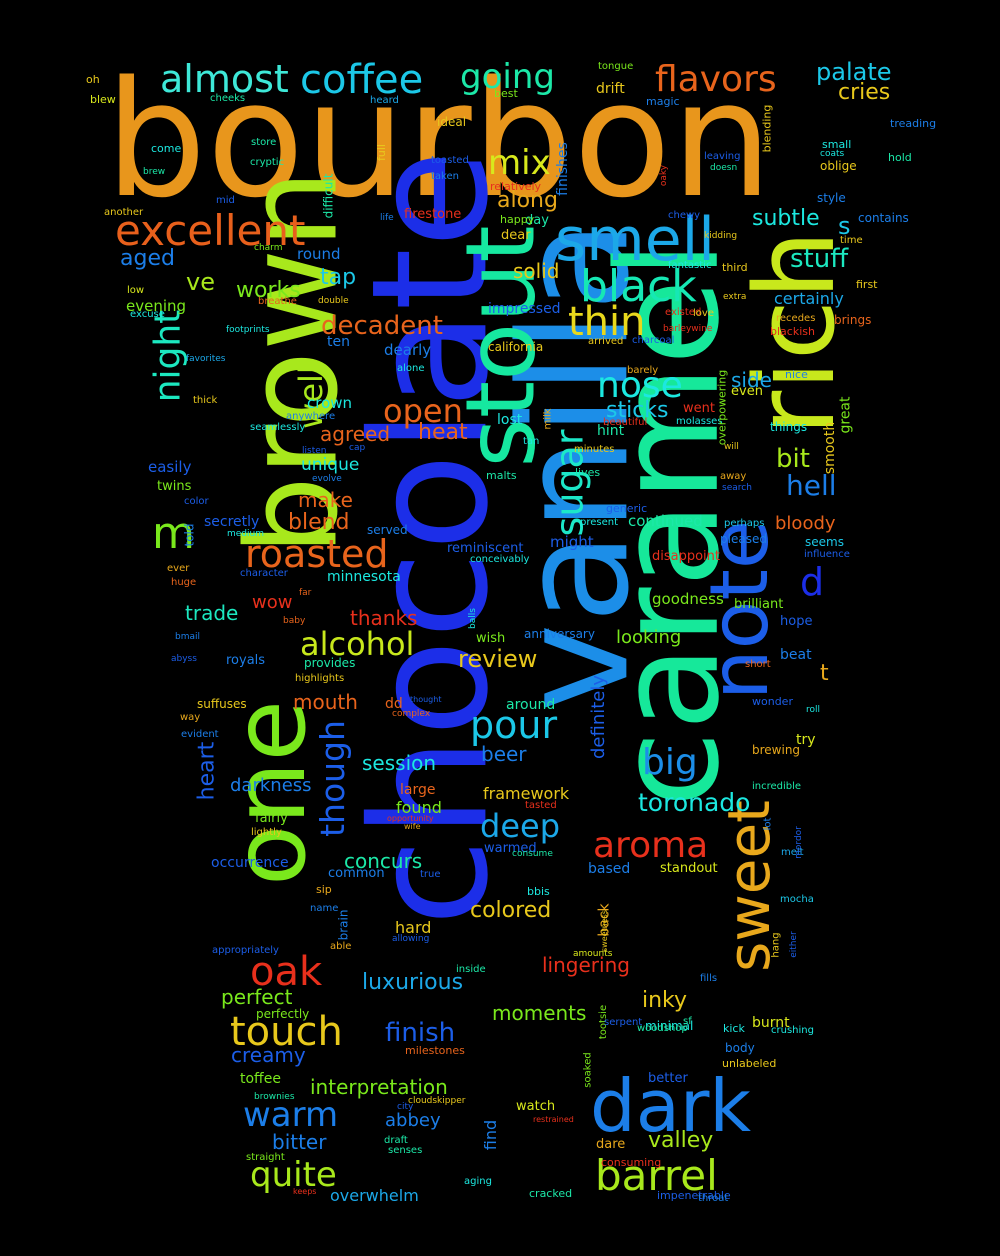 The image size is (1000, 1256). What do you see at coordinates (228, 98) in the screenshot?
I see `word-150: cheeks` at bounding box center [228, 98].